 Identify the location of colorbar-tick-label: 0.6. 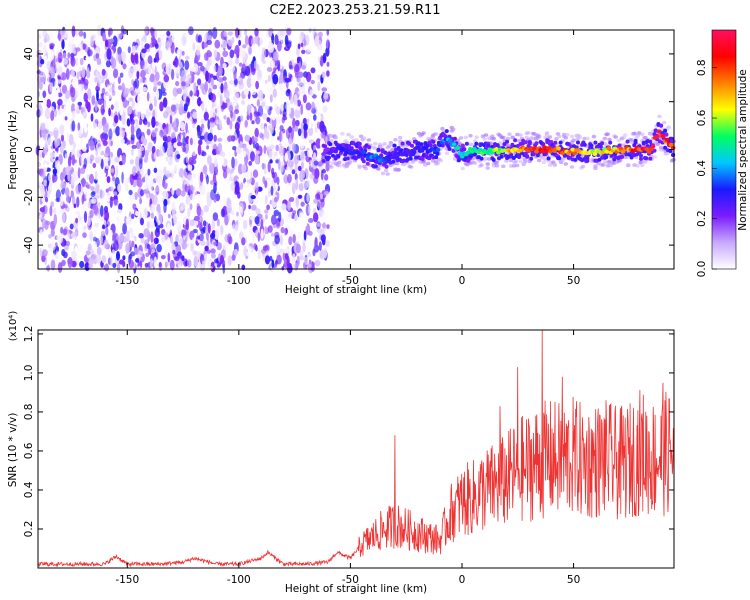
(702, 117).